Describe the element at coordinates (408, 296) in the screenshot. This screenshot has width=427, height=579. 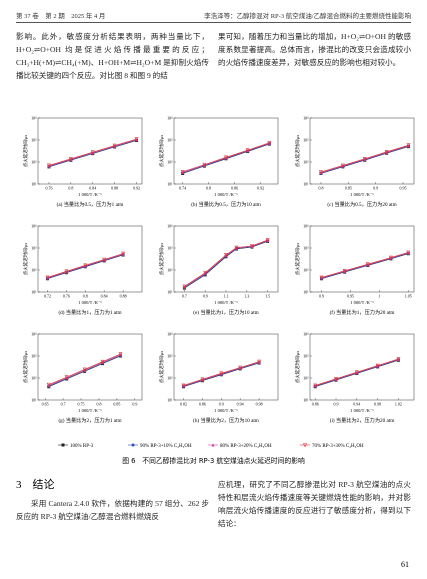
I see `x-tick-label: 1.05` at that location.